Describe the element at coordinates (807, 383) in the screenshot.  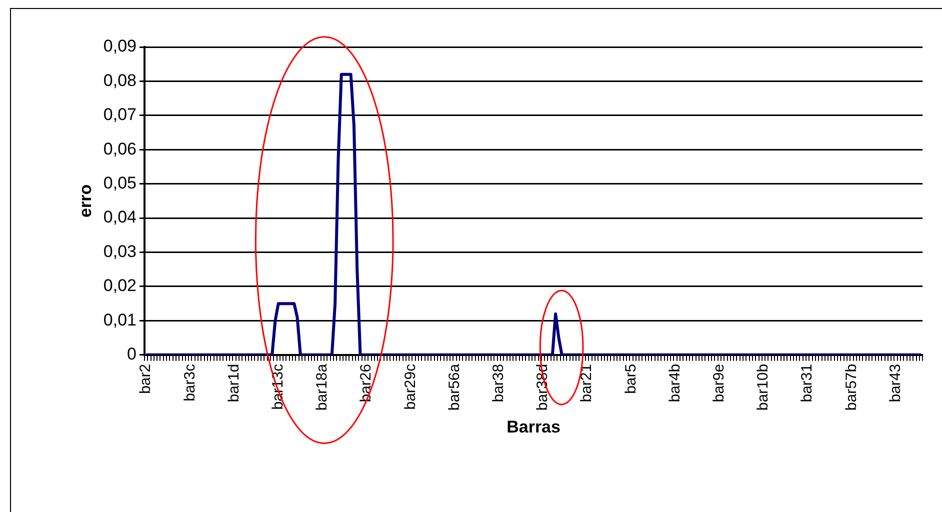
I see `x-tick-label: bar31` at that location.